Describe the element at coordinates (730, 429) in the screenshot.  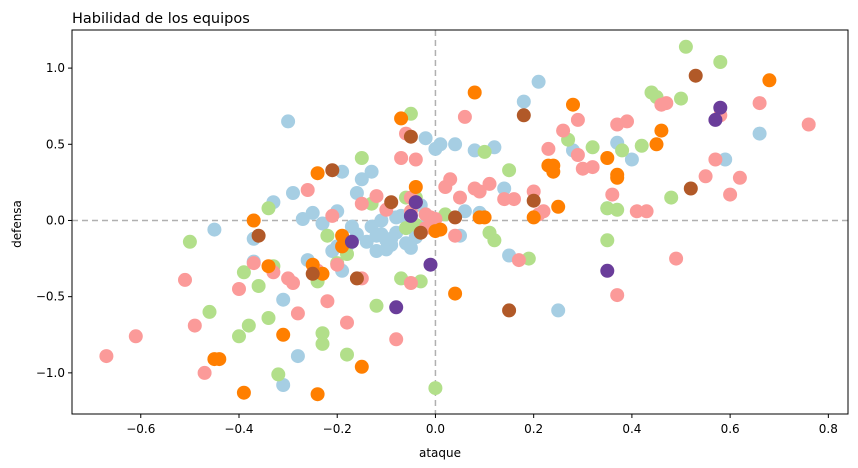
I see `x-tick-label: 0.6` at that location.